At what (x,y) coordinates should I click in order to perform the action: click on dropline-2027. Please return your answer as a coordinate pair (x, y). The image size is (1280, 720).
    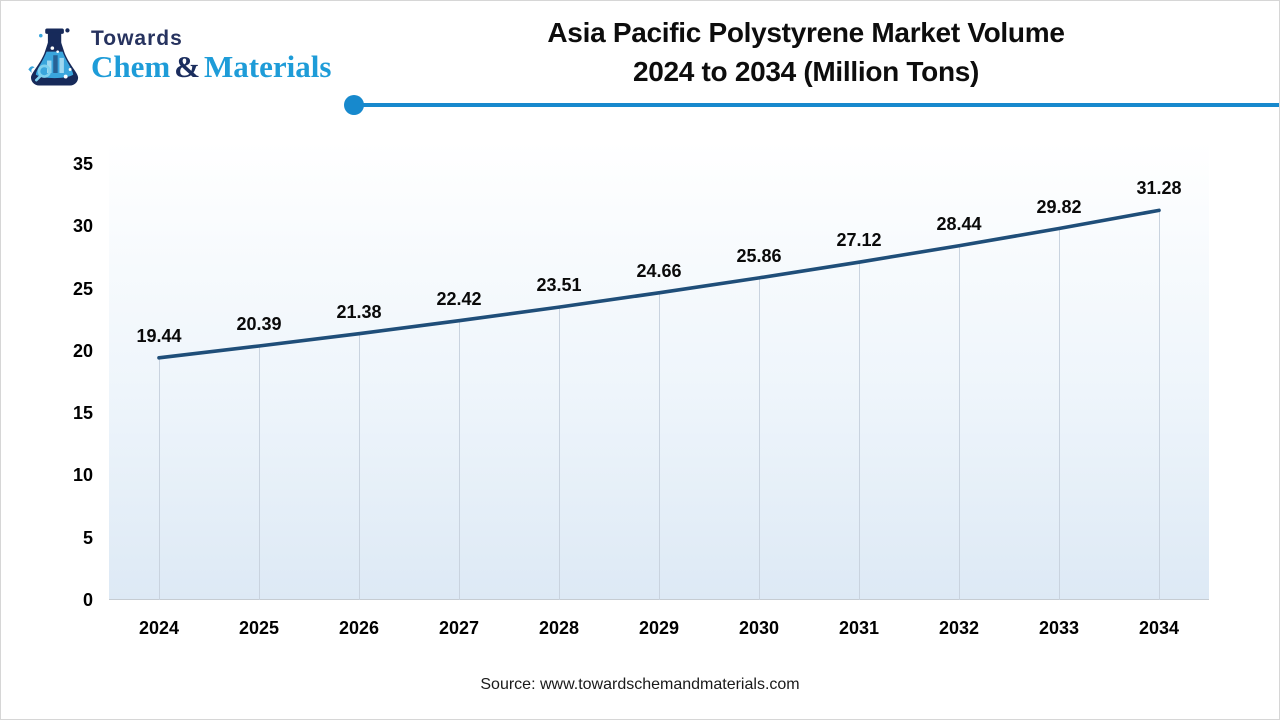
    Looking at the image, I should click on (459, 460).